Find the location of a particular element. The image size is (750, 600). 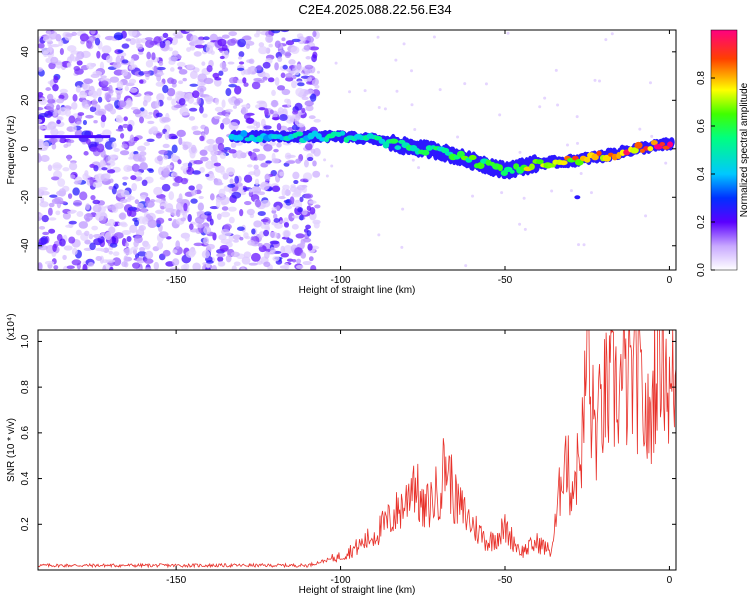

y-tick-label: -20 is located at coordinates (25, 197).